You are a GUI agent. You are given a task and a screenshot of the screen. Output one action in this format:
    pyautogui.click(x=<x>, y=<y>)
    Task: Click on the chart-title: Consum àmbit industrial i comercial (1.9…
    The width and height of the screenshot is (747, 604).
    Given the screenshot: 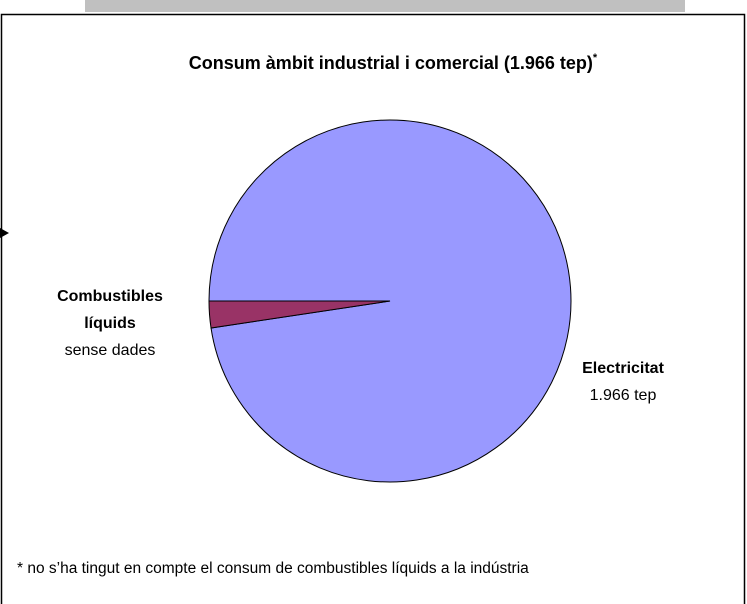 What is the action you would take?
    pyautogui.click(x=391, y=63)
    